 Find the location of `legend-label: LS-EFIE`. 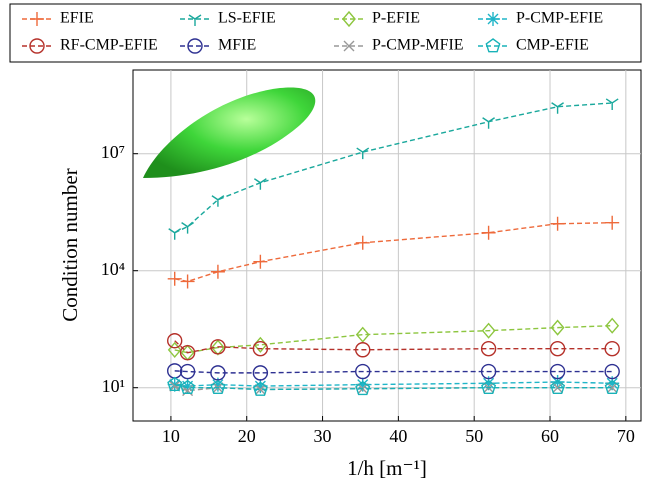

legend-label: LS-EFIE is located at coordinates (247, 18).